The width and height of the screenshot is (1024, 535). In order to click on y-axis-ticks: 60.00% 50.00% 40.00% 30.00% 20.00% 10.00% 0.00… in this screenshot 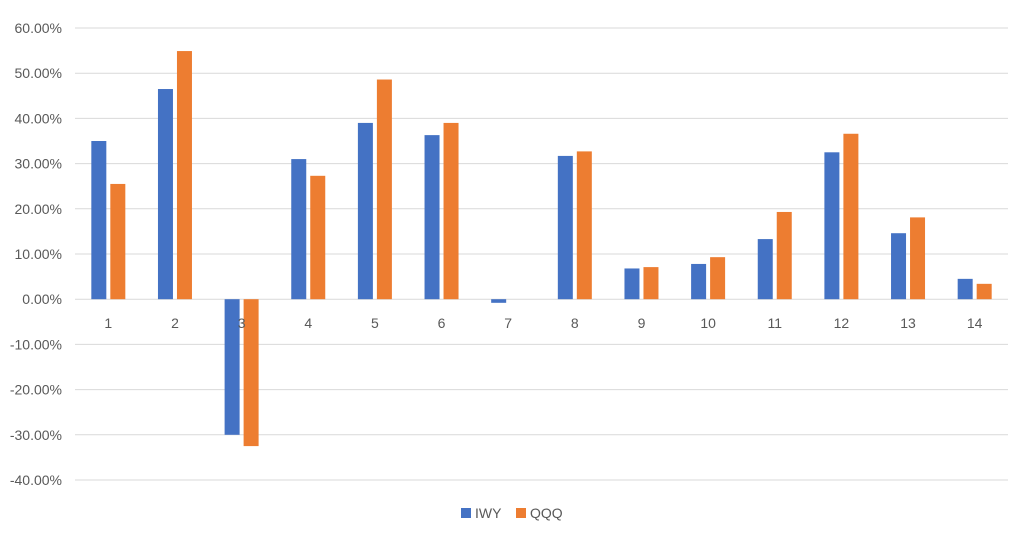, I will do `click(36, 254)`.